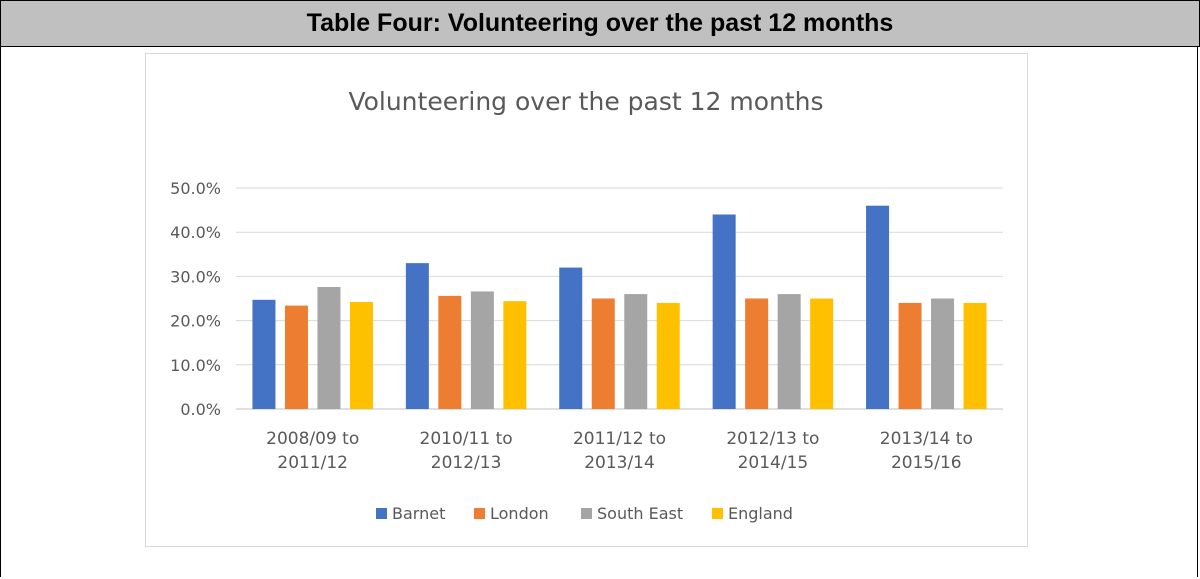 The image size is (1200, 579). What do you see at coordinates (760, 513) in the screenshot?
I see `legend-label: England` at bounding box center [760, 513].